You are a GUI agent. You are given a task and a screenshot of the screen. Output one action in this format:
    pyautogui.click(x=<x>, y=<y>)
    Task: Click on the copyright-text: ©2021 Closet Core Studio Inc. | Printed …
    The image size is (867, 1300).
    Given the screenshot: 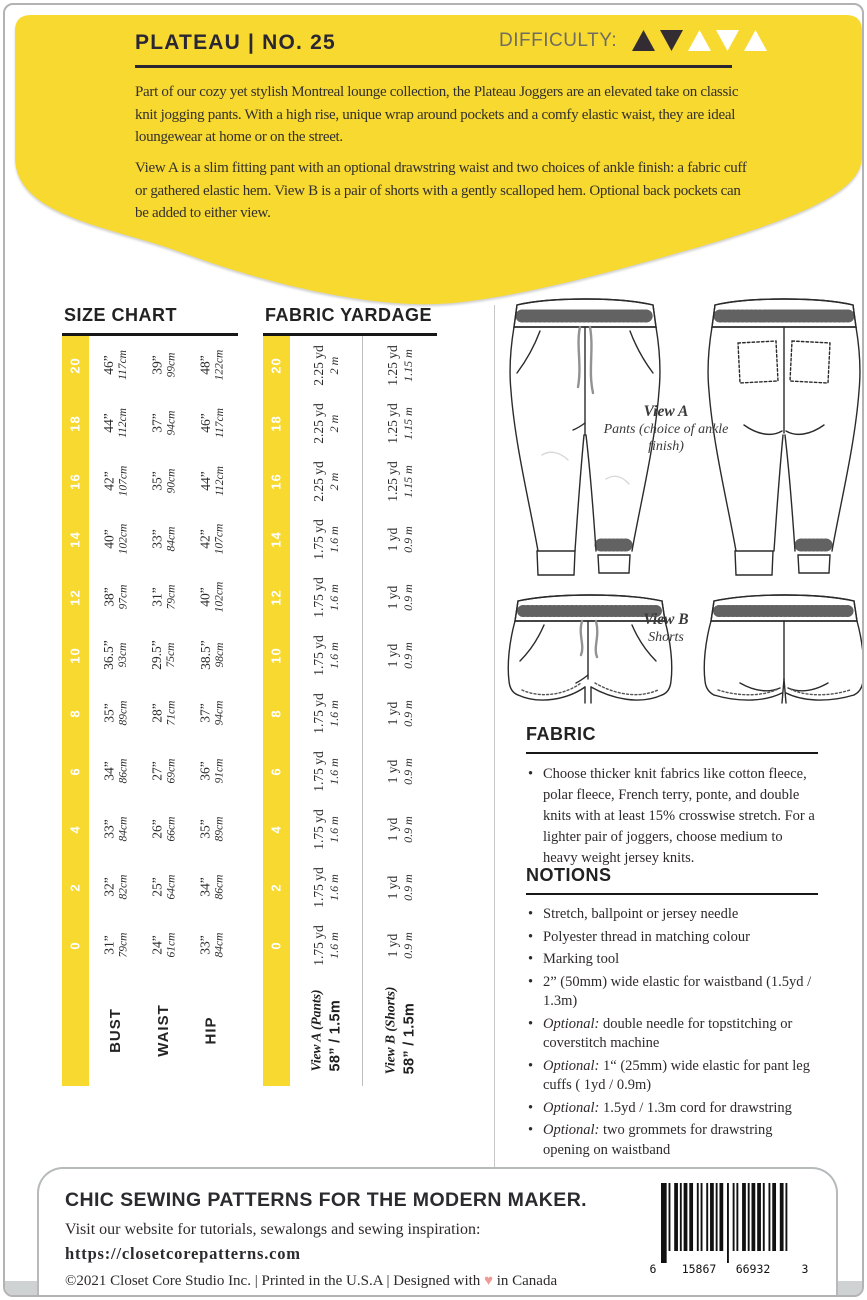 What is the action you would take?
    pyautogui.click(x=273, y=1281)
    